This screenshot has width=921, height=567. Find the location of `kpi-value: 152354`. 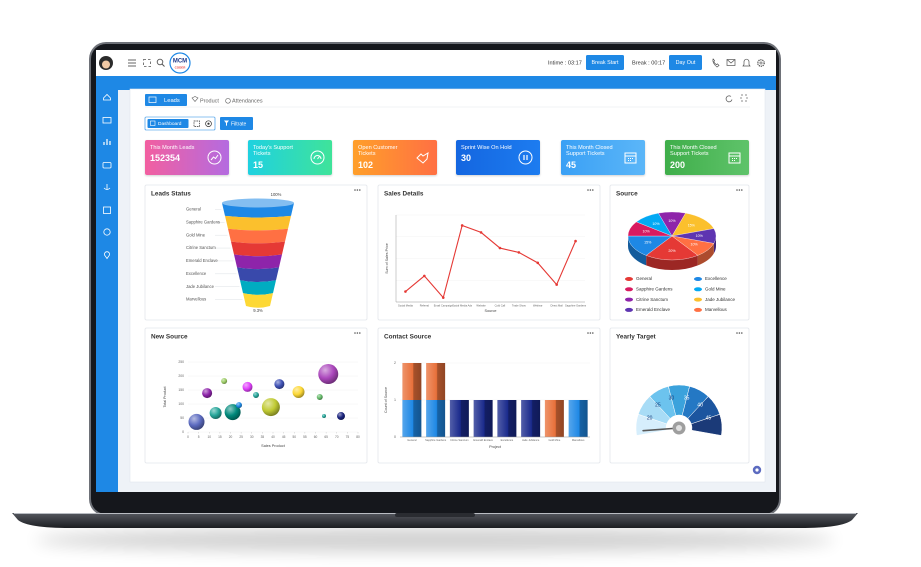

kpi-value: 152354 is located at coordinates (165, 158).